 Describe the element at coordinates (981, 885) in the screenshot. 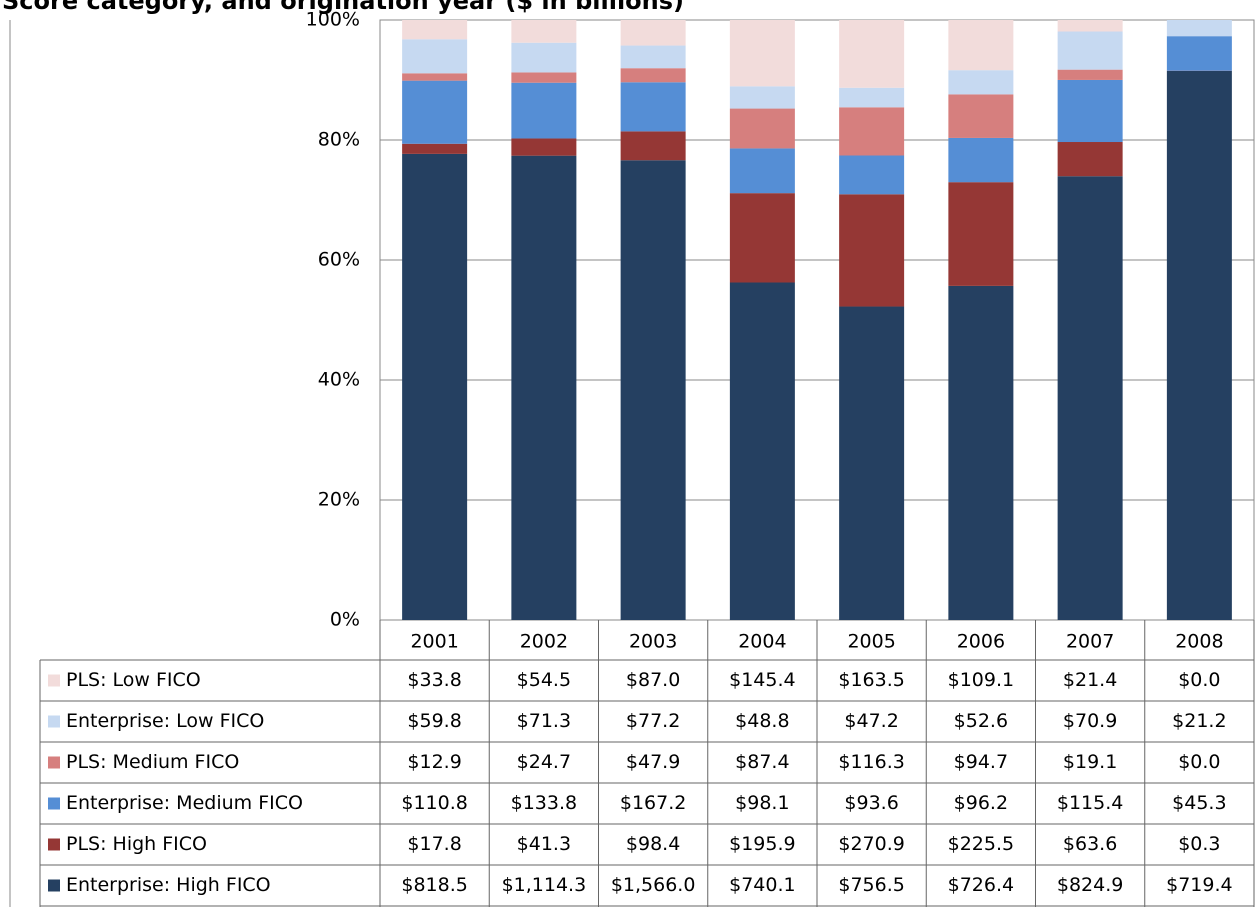

I see `table-value: $726.4` at that location.